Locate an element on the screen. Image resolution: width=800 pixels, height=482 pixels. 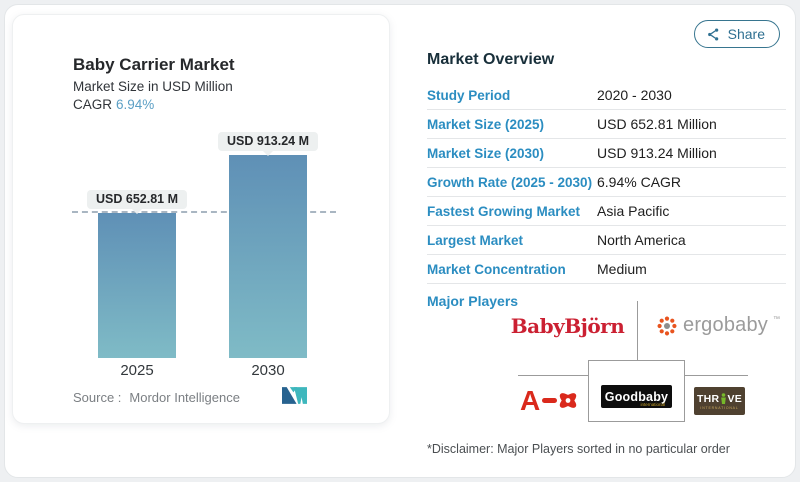
table-row: Growth Rate (2025 - 2030) 6.94% CAGR is located at coordinates (606, 182).